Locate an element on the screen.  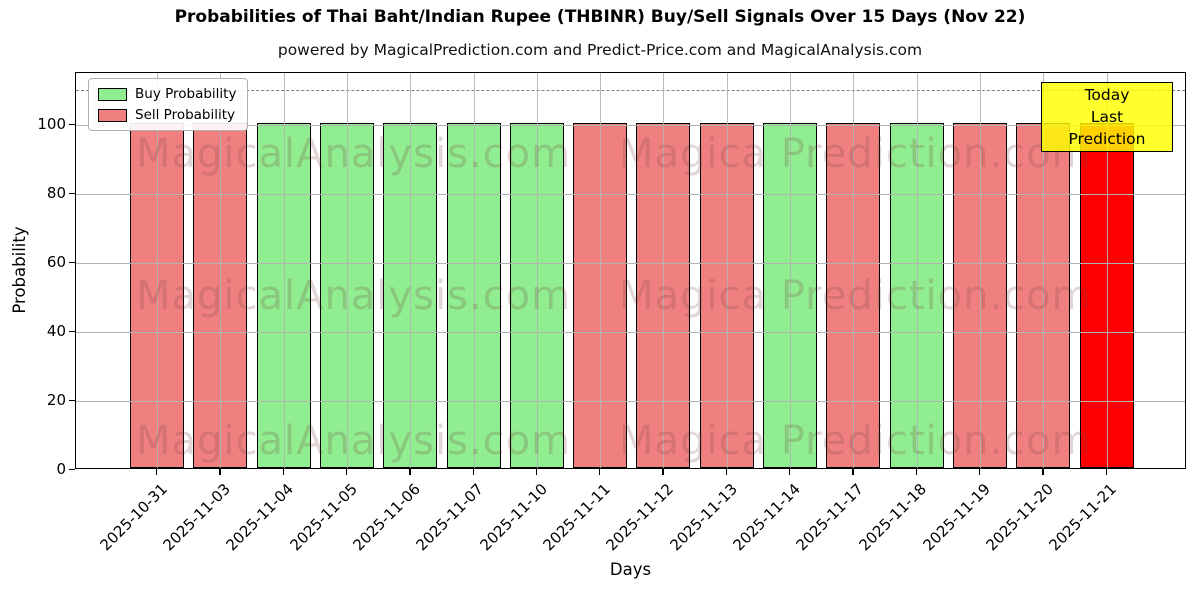
legend-item-sell: Sell Probability is located at coordinates (167, 115).